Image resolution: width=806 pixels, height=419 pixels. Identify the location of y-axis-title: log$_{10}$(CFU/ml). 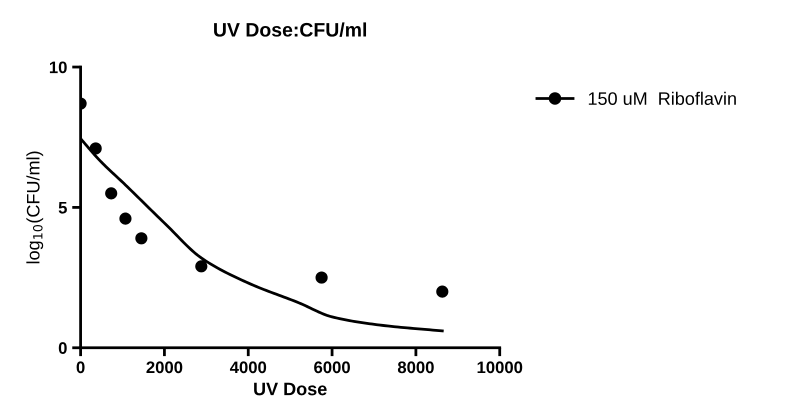
(35, 208).